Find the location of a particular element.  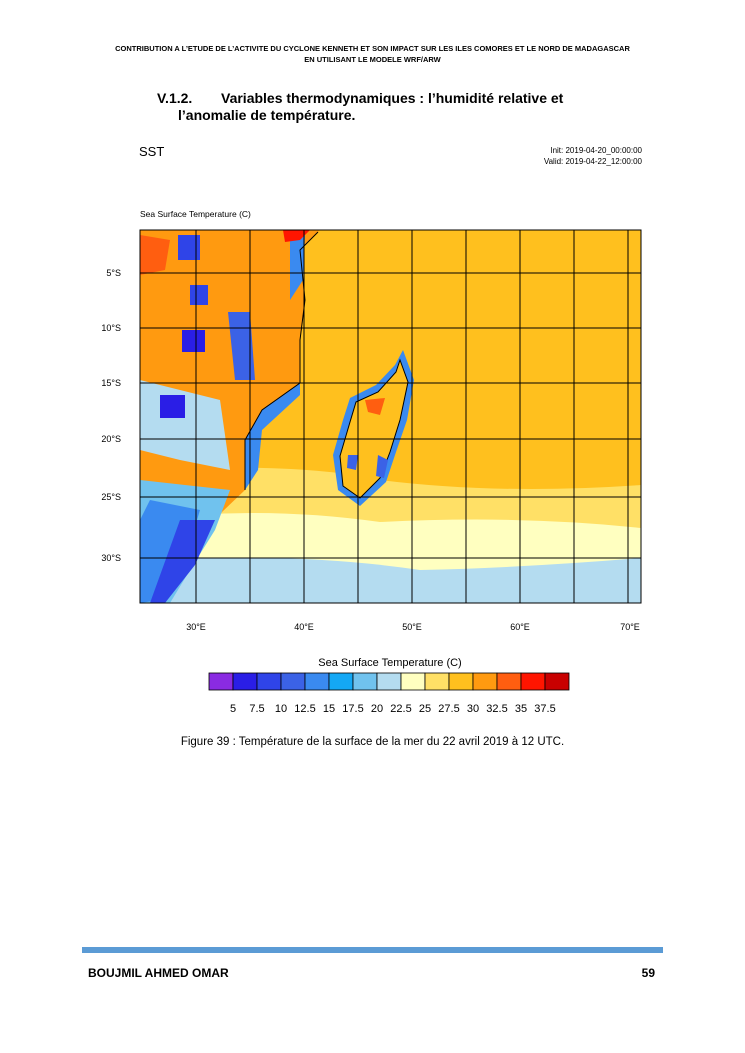

footer-author: BOUJMIL AHMED OMAR is located at coordinates (158, 973).